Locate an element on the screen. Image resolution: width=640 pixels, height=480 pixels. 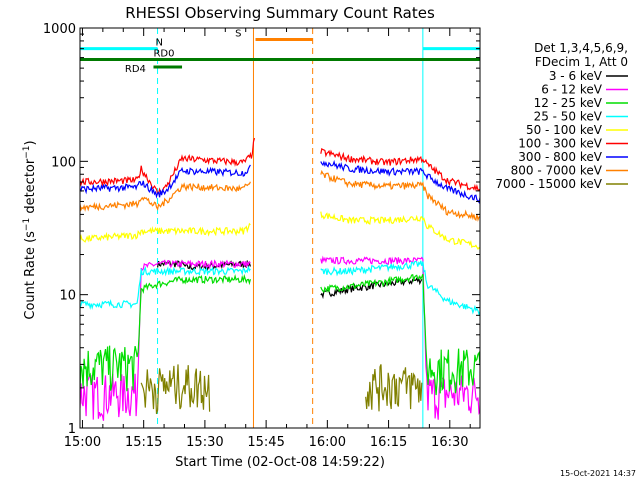
x-tick-label: 15:30 is located at coordinates (204, 442).